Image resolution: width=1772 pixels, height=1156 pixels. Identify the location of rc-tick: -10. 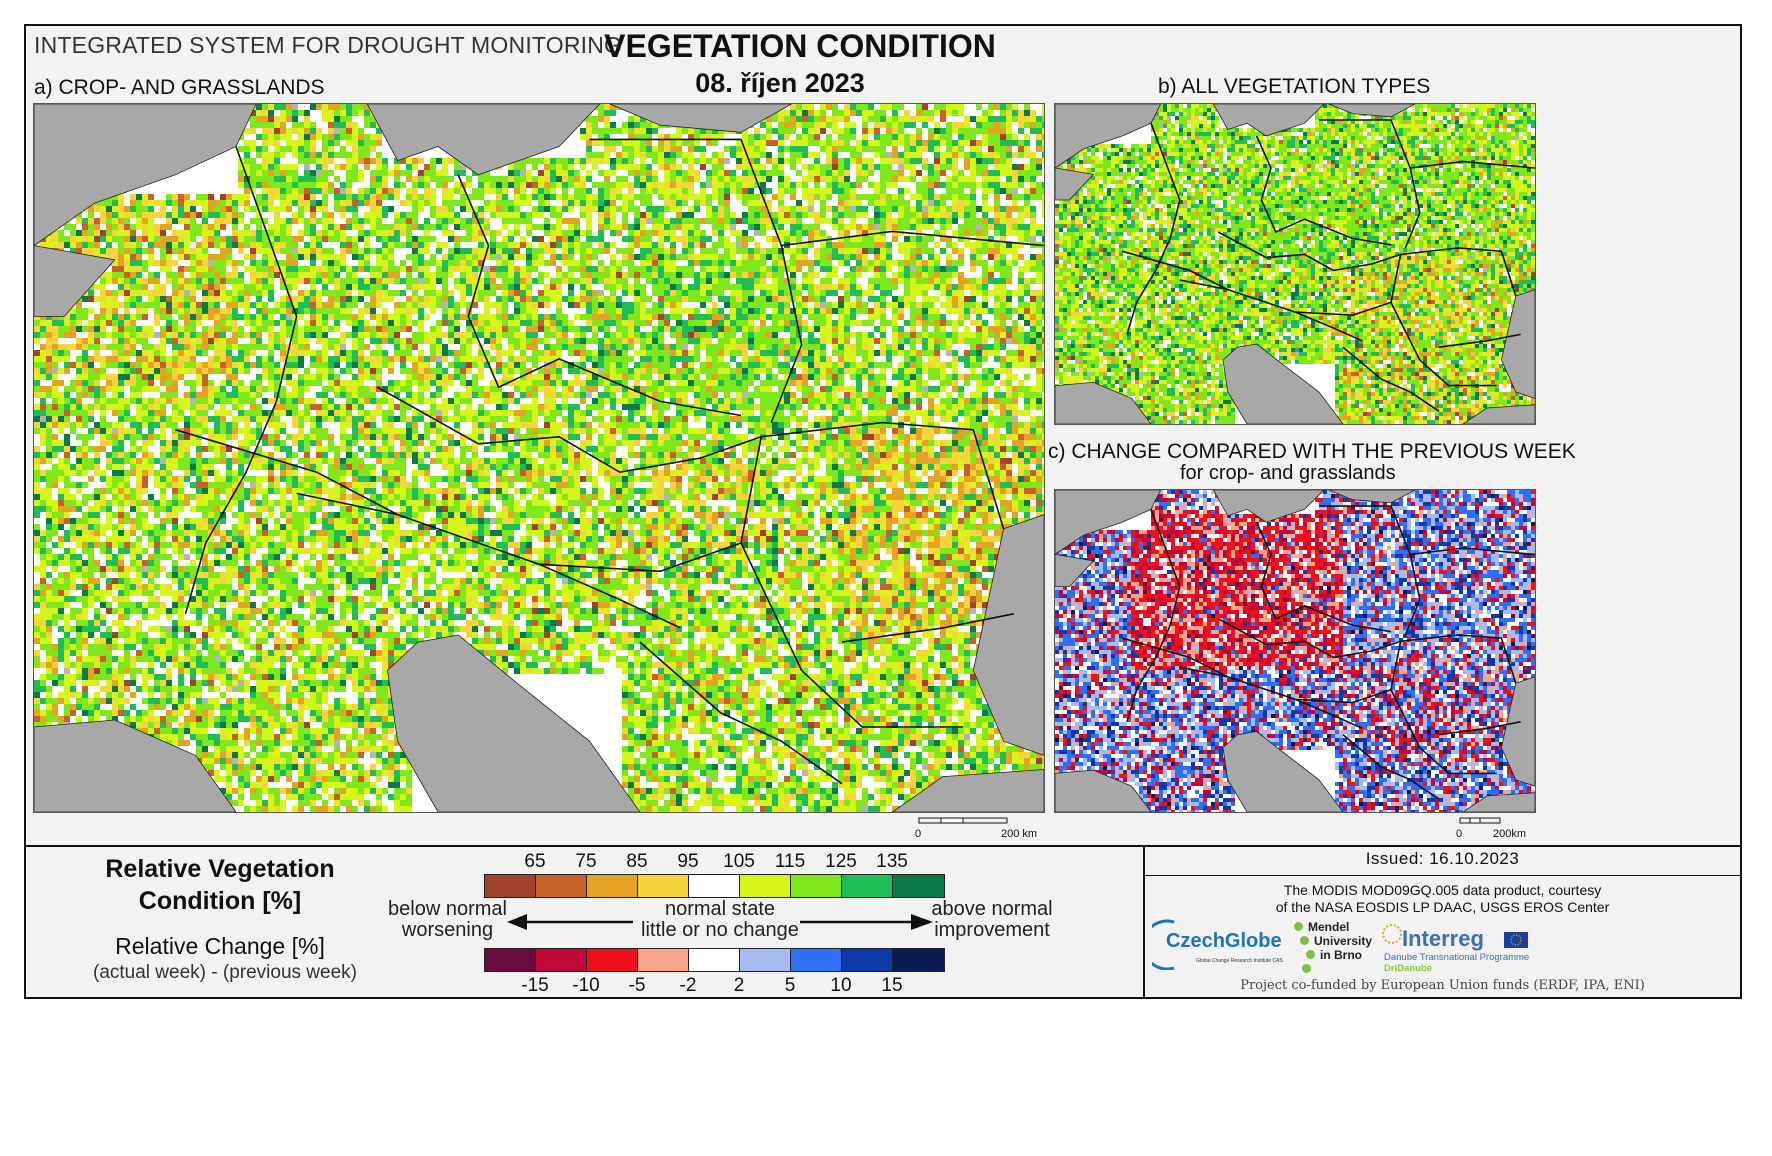
(586, 986).